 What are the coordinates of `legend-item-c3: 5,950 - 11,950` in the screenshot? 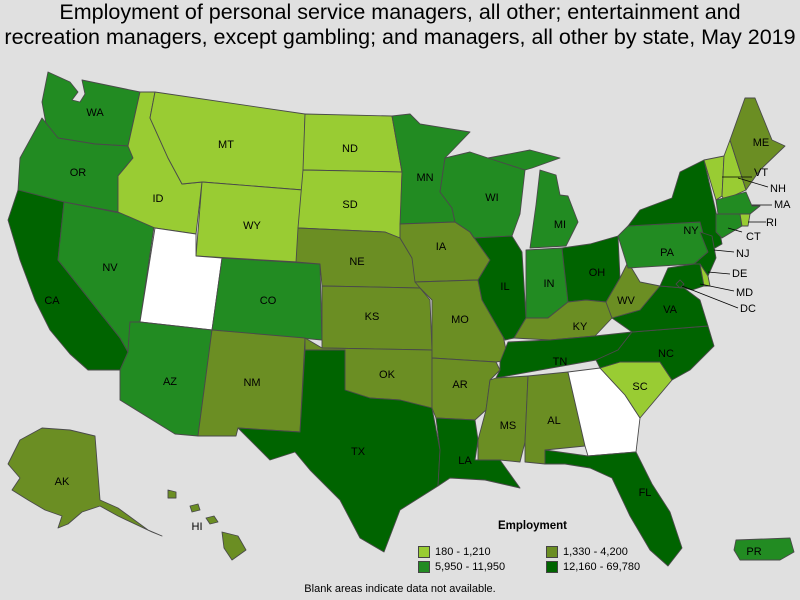 It's located at (461, 567).